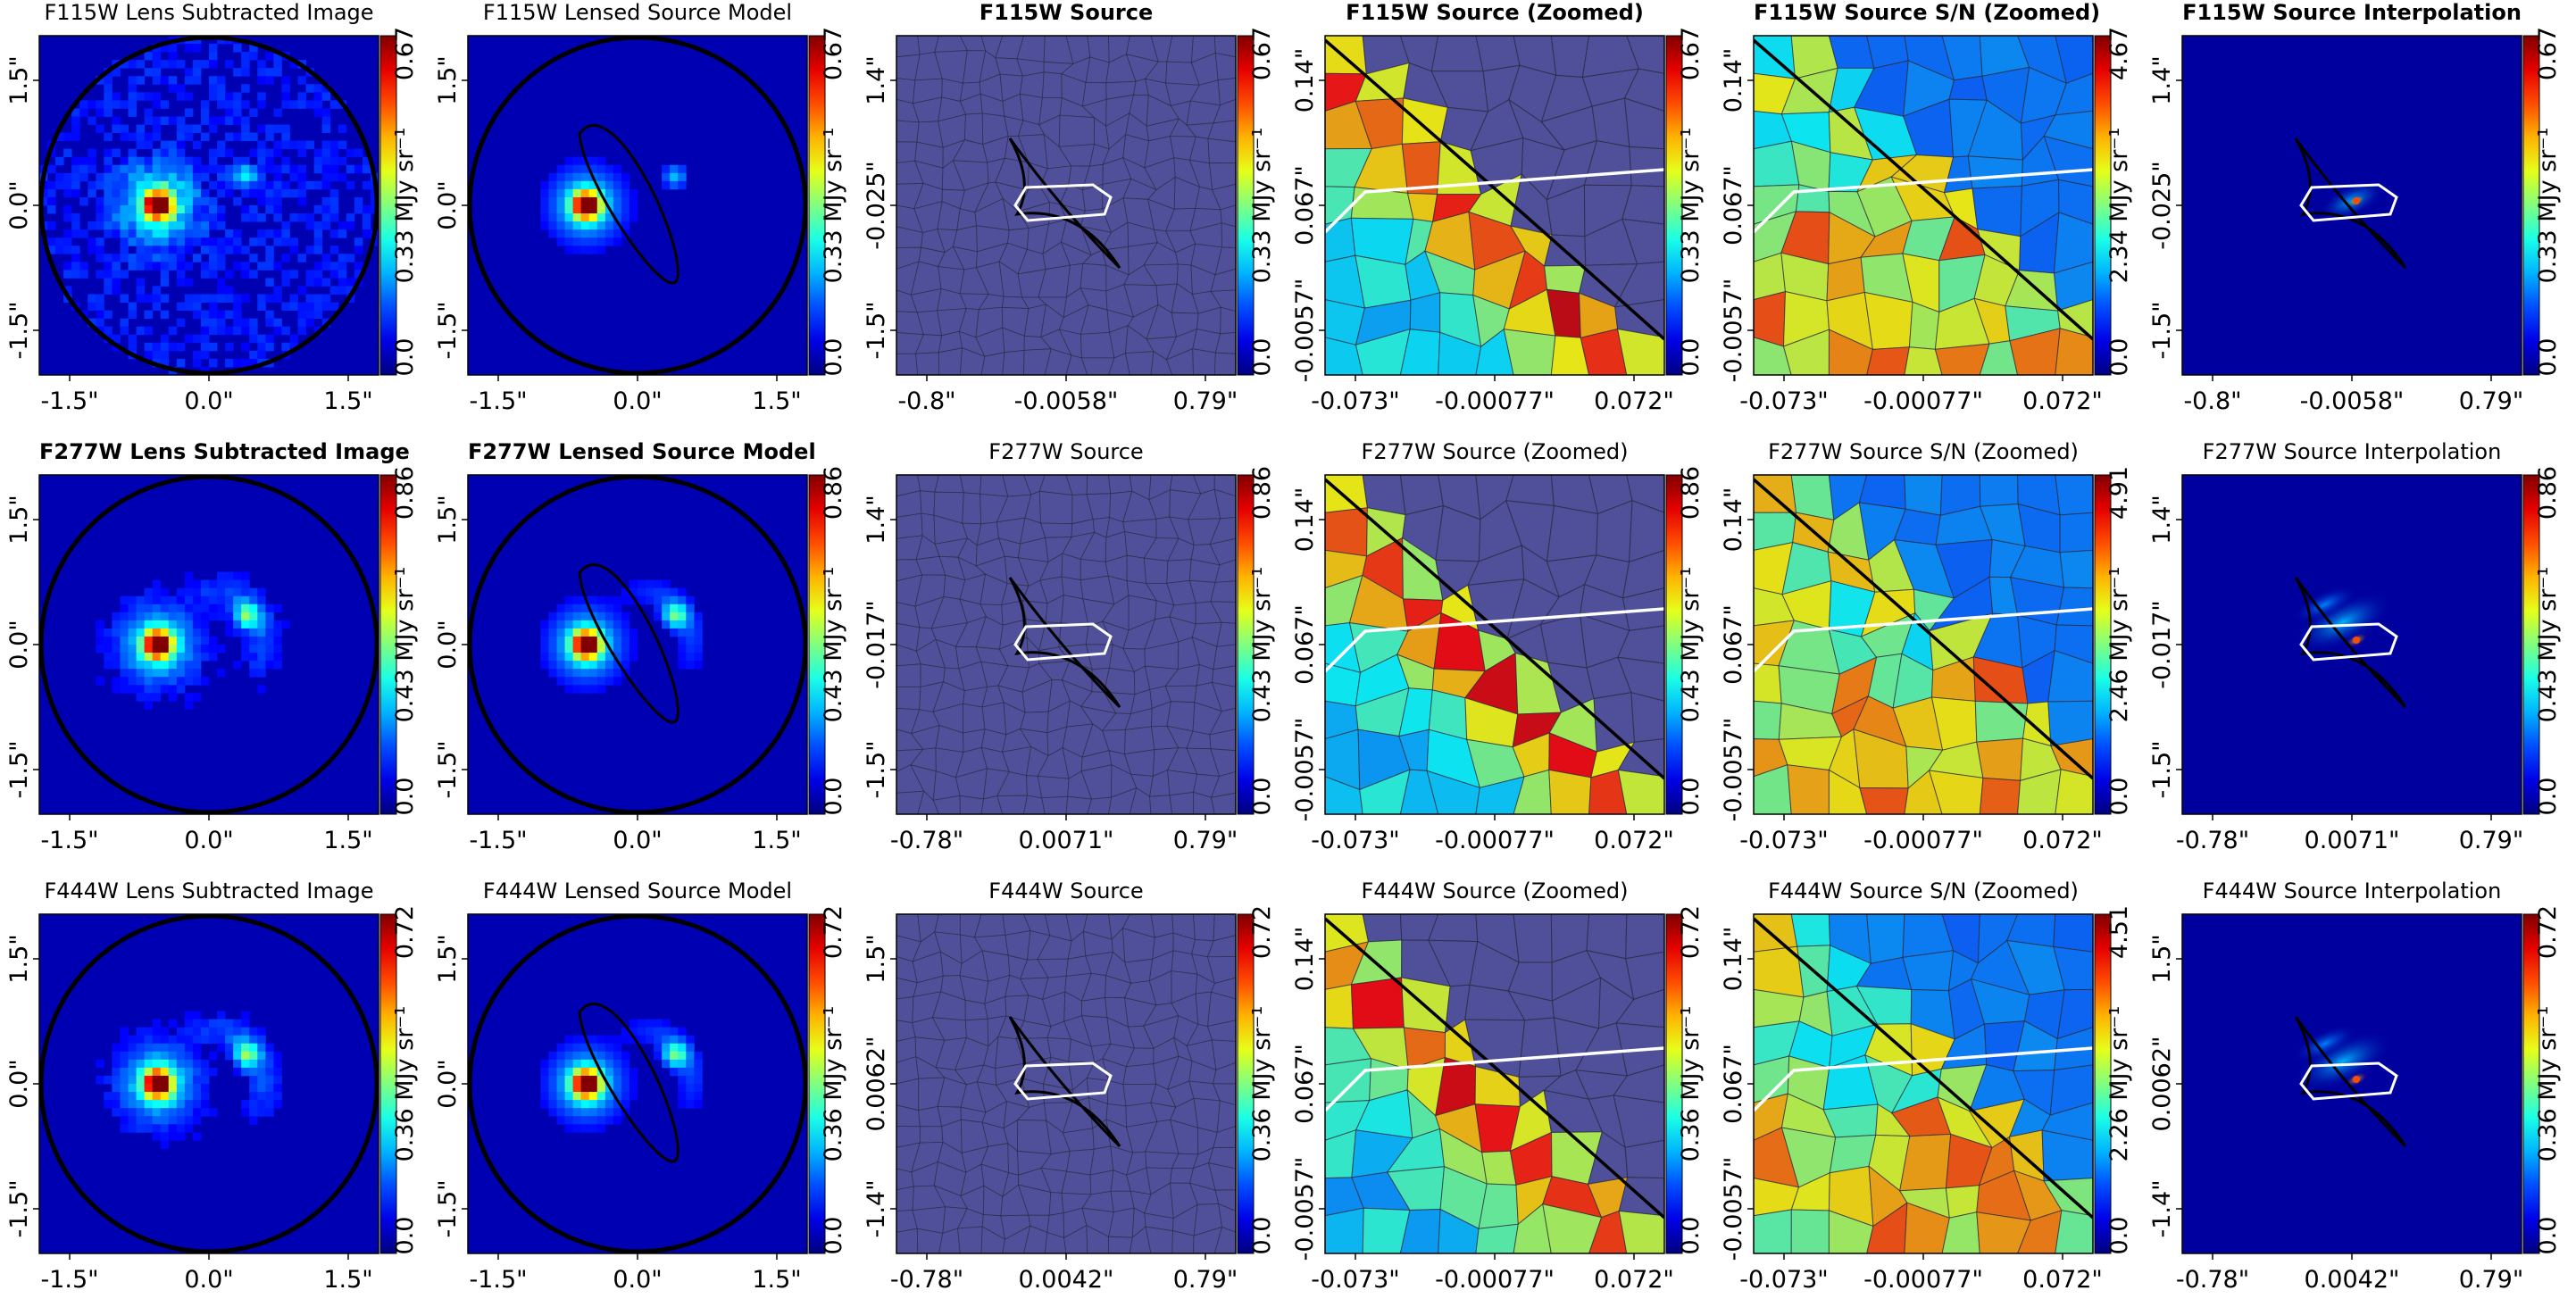 The image size is (2576, 1307). I want to click on x-tick-label: -0.78", so click(926, 840).